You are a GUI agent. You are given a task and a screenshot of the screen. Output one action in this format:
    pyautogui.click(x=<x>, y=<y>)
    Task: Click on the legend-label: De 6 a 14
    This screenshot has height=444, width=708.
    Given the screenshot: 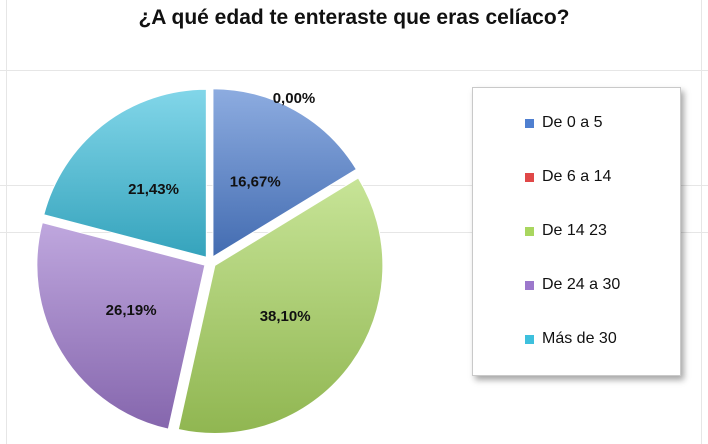 What is the action you would take?
    pyautogui.click(x=577, y=176)
    